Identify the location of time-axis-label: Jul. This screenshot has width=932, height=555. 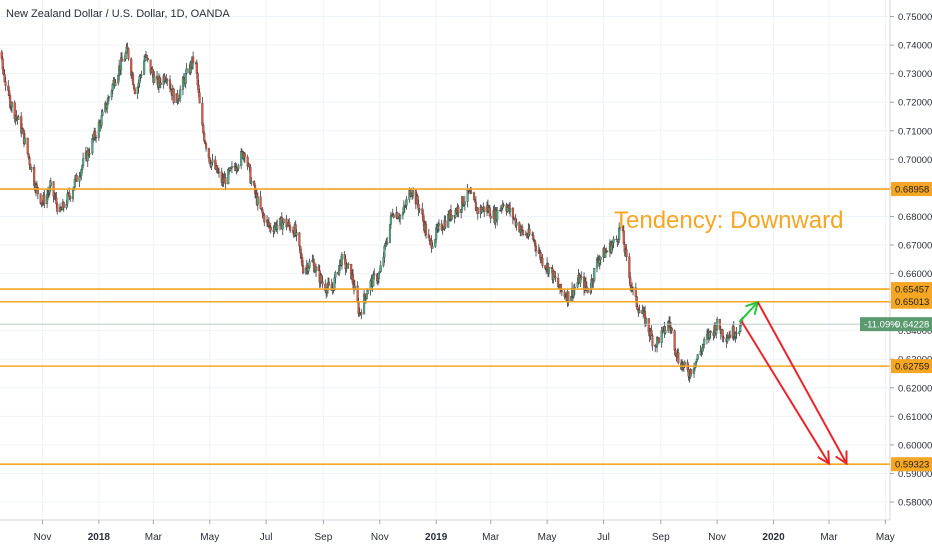
(603, 537).